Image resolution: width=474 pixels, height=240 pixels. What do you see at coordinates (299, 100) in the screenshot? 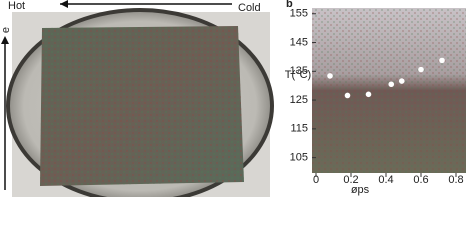
I see `y-tick-label: 125` at bounding box center [299, 100].